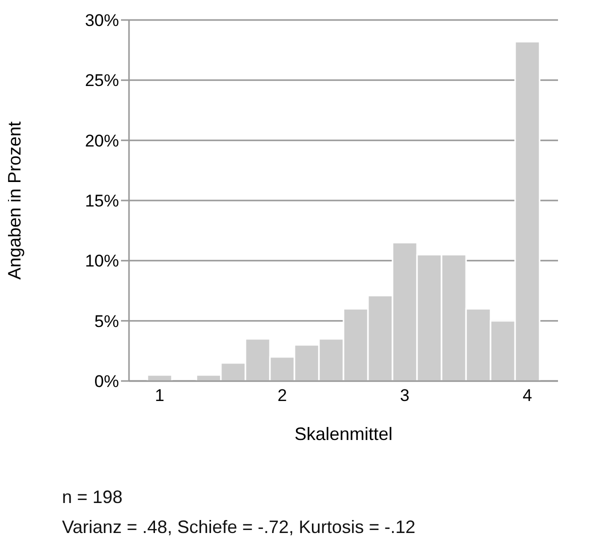  Describe the element at coordinates (106, 321) in the screenshot. I see `y-tick-label: 5%` at that location.